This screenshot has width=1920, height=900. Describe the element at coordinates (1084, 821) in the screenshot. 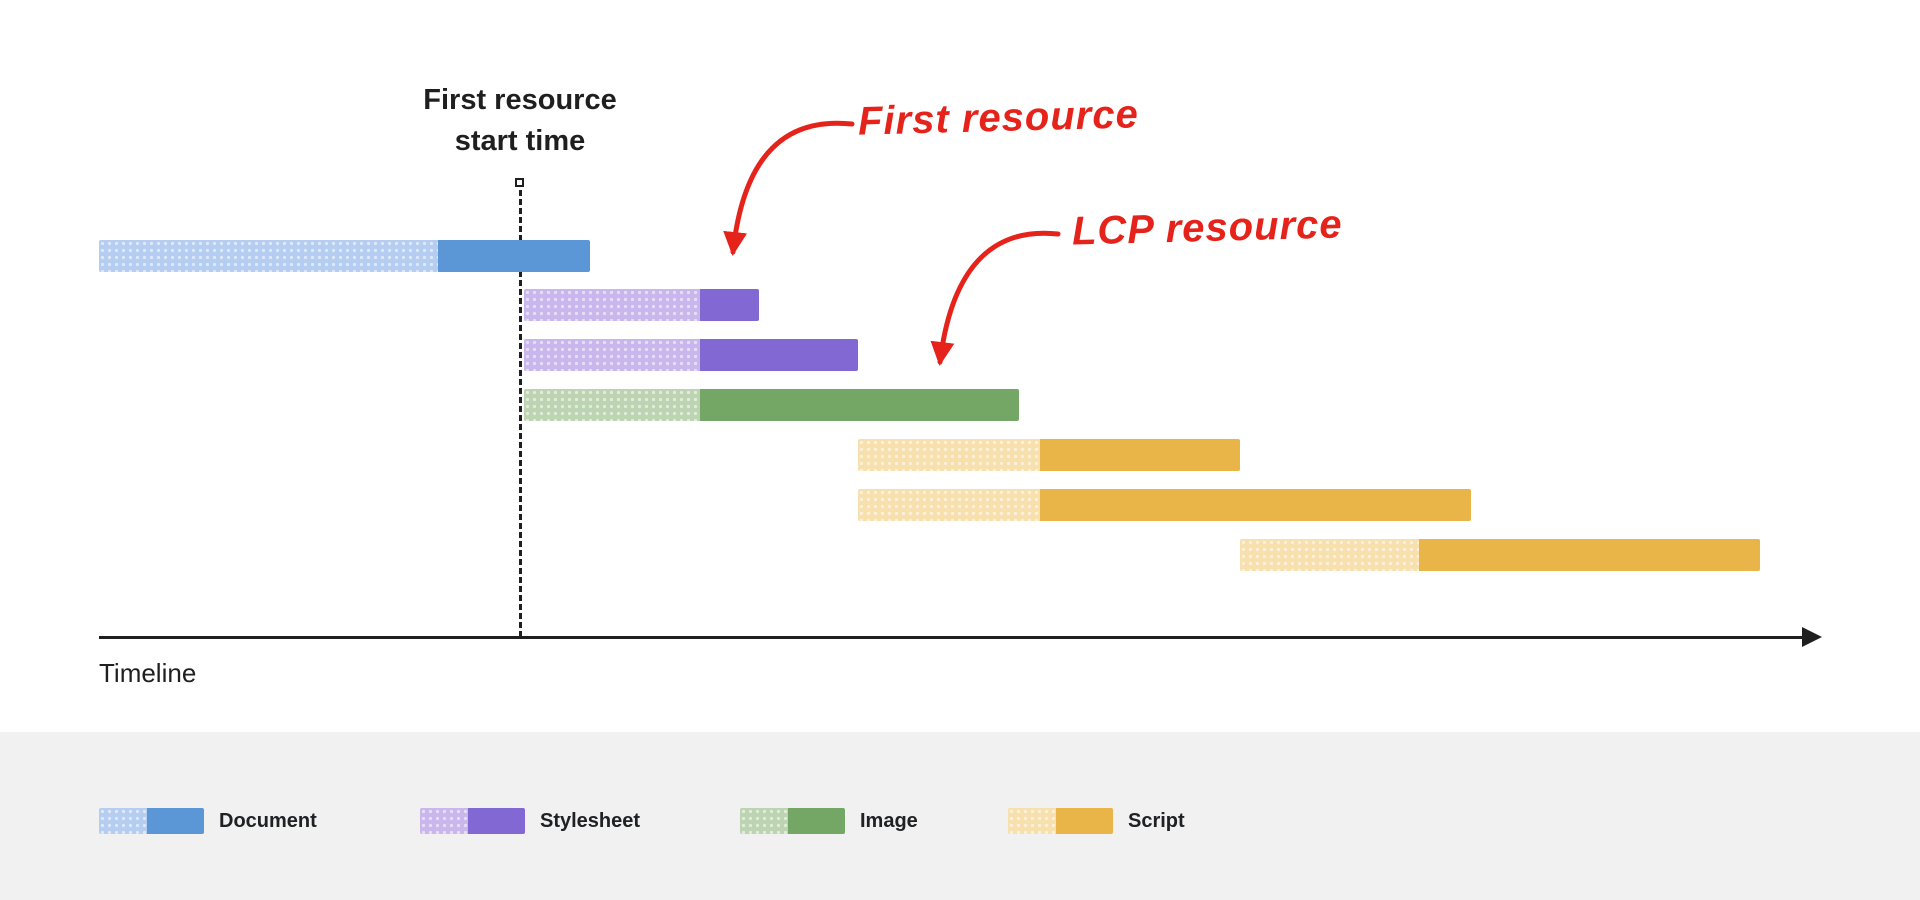

I see `legend-swatch-script-dark` at that location.